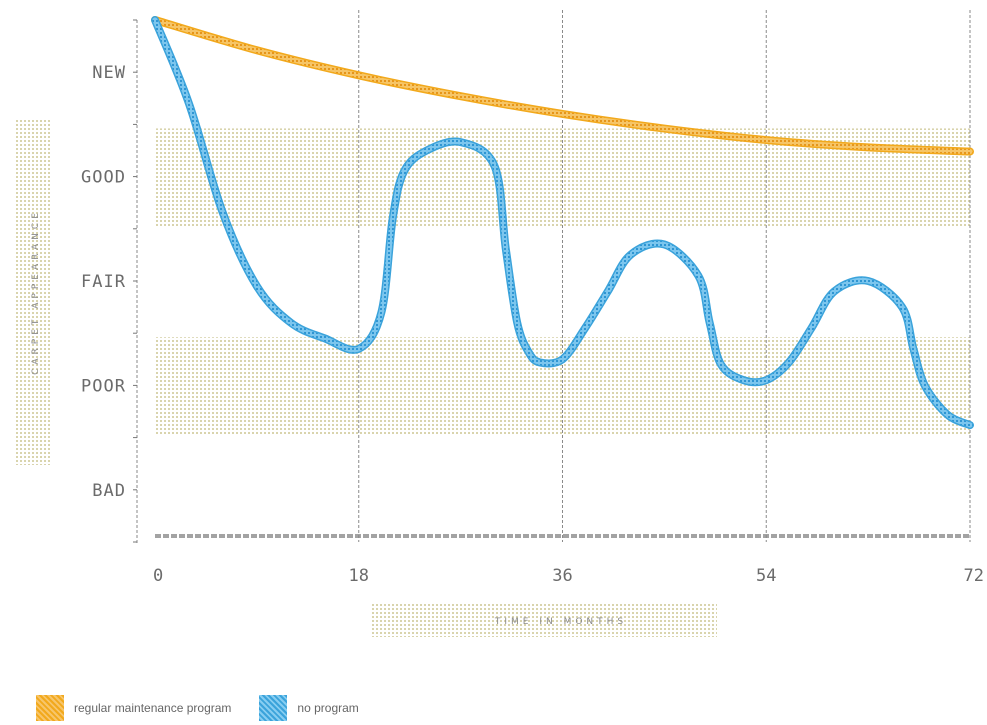 The image size is (987, 725). I want to click on x-axis-title-background, so click(544, 620).